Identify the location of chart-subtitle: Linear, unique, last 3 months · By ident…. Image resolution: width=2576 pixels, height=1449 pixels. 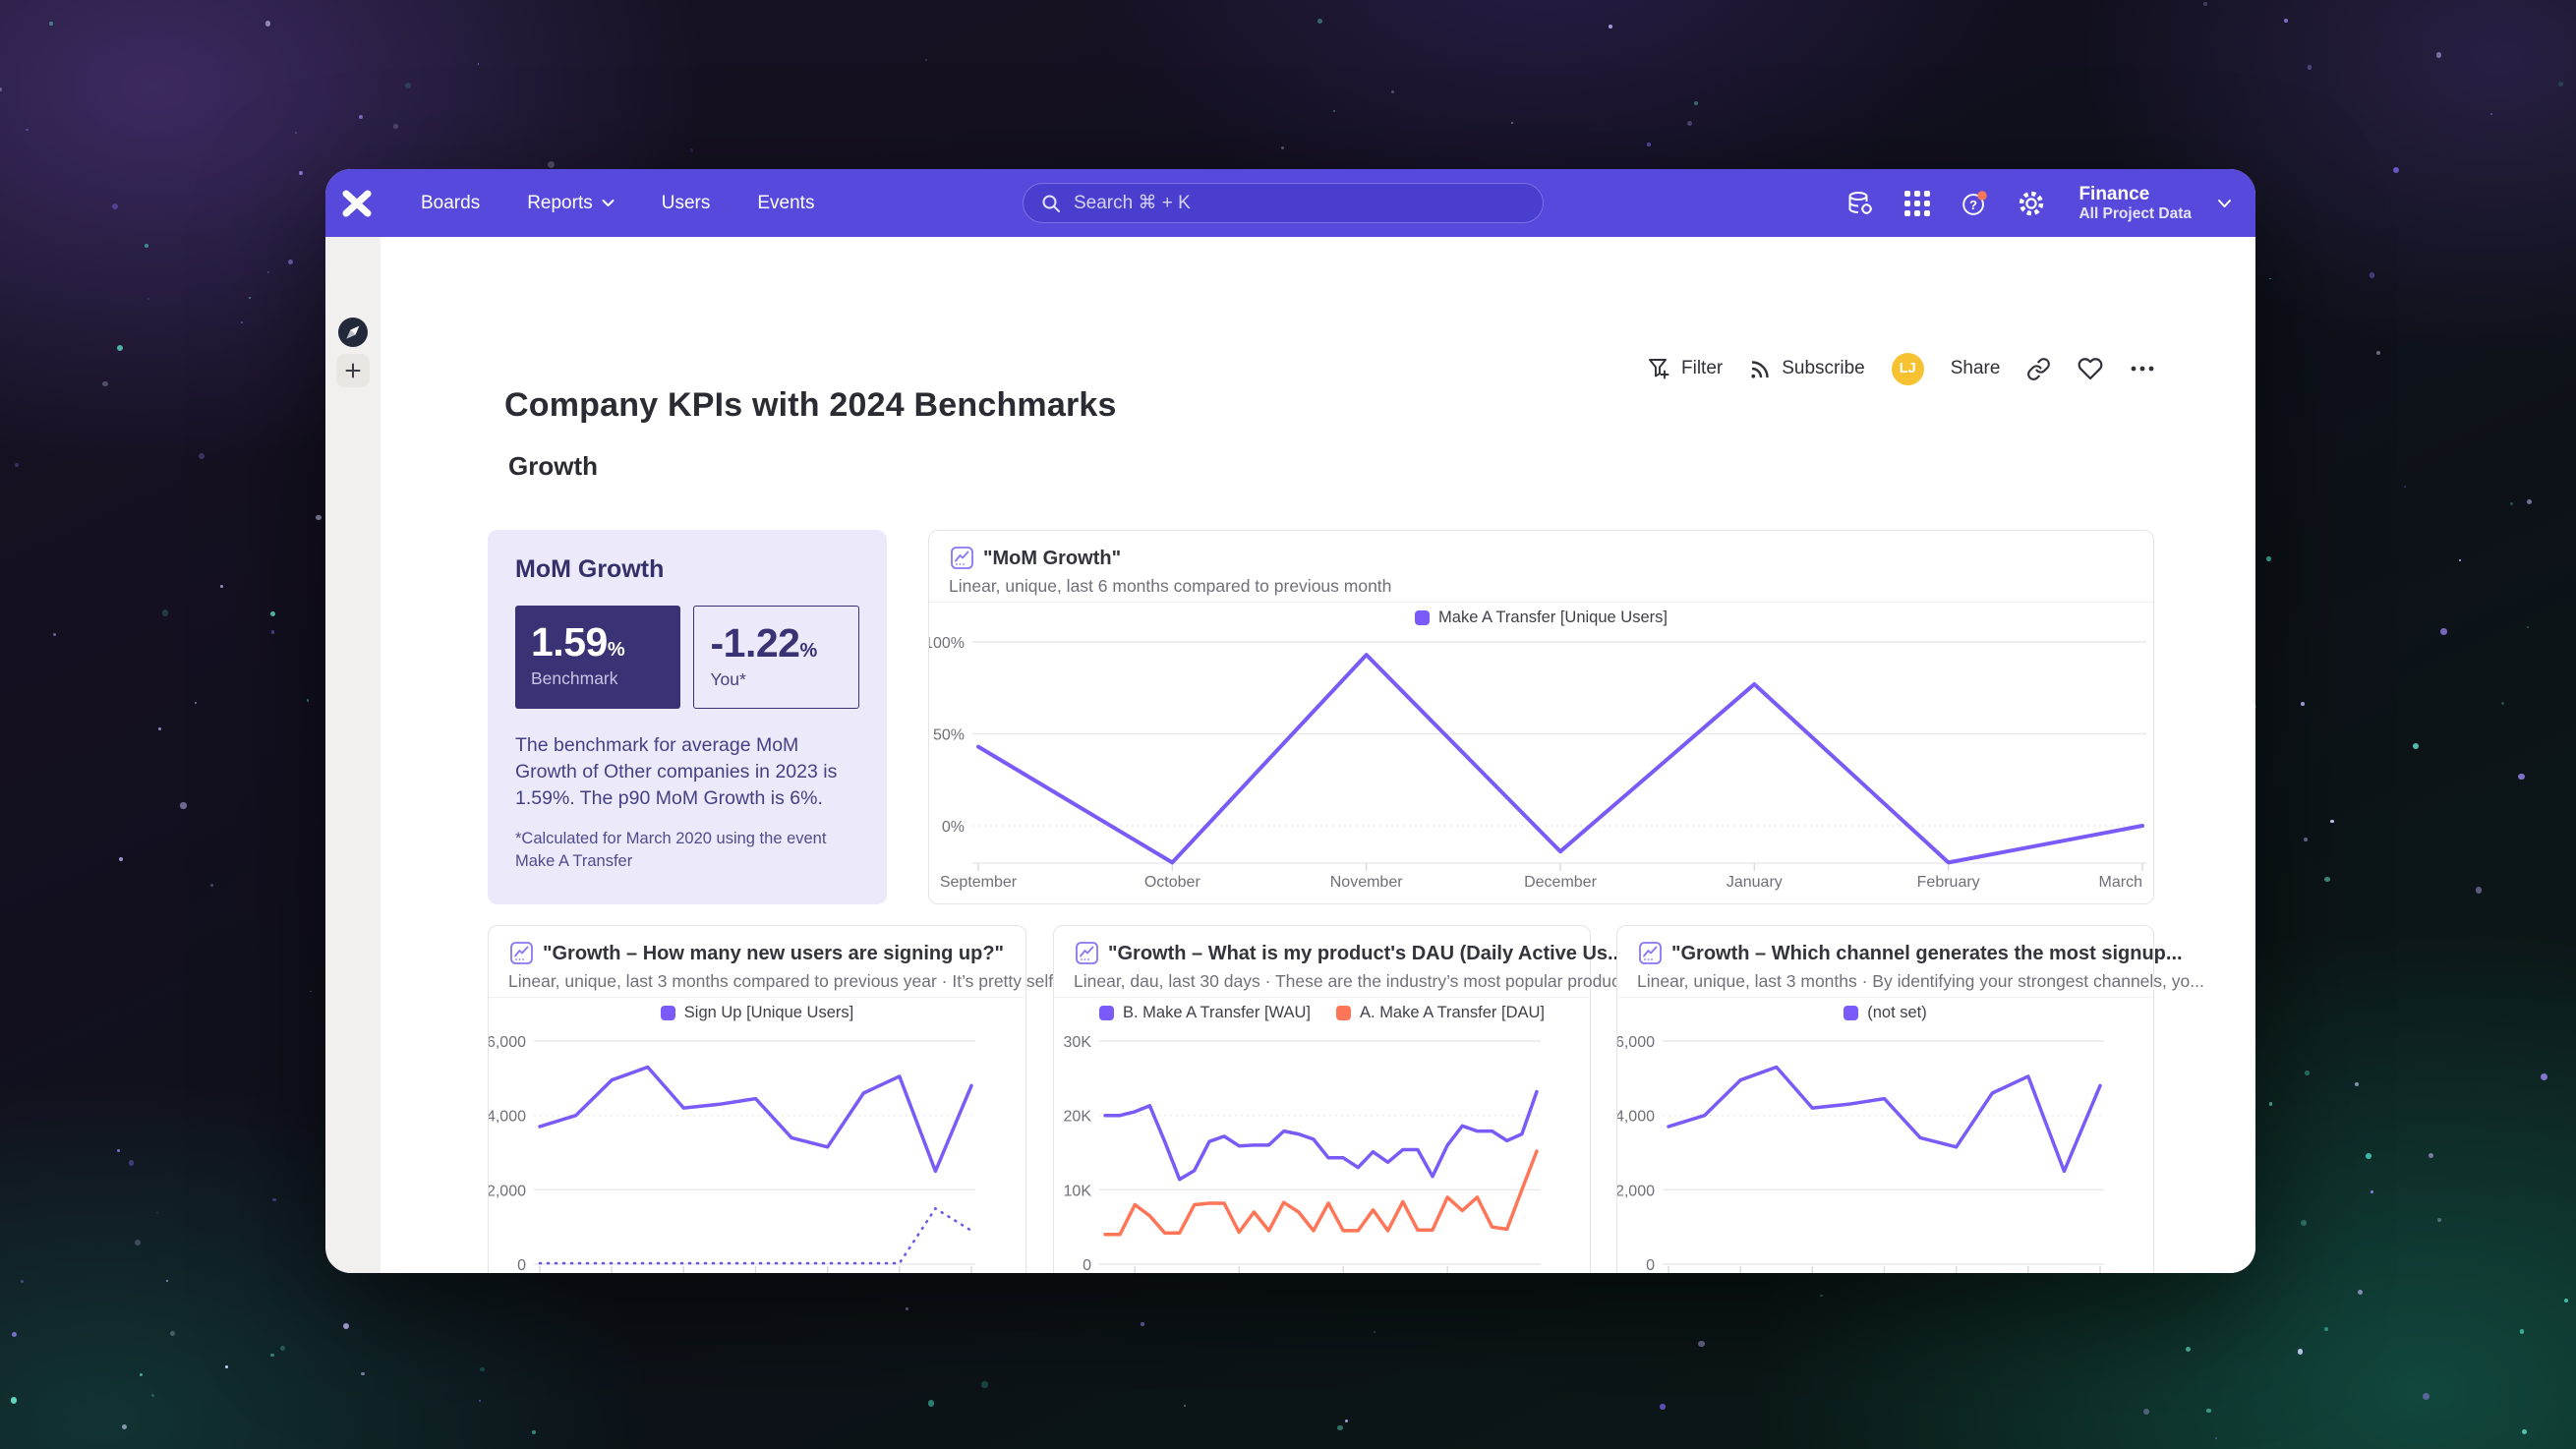
(1920, 981).